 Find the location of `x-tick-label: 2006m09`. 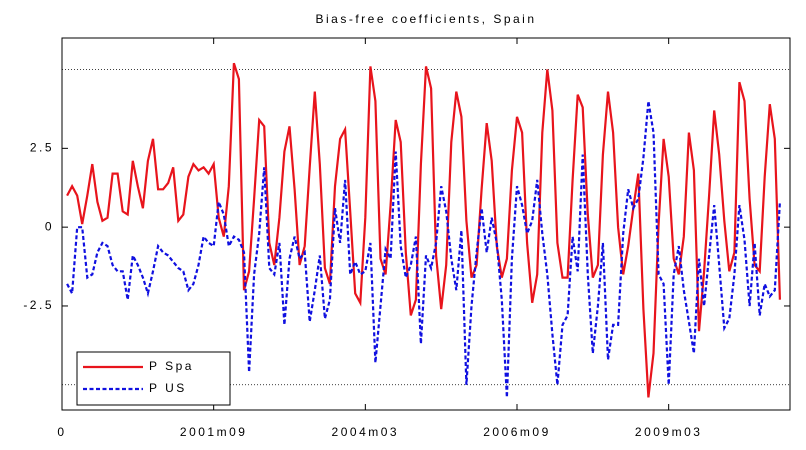

x-tick-label: 2006m09 is located at coordinates (517, 432).